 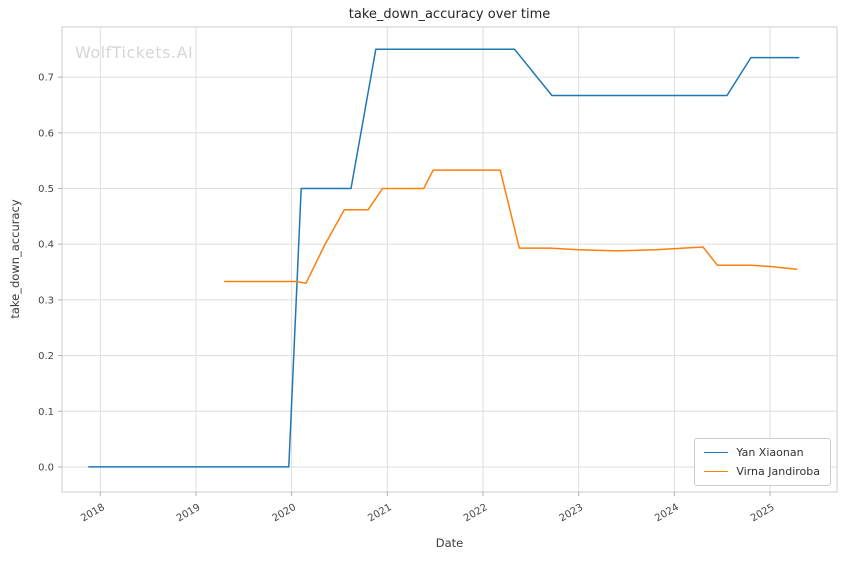 I want to click on legend-item: Yan Xiaonan, so click(x=762, y=452).